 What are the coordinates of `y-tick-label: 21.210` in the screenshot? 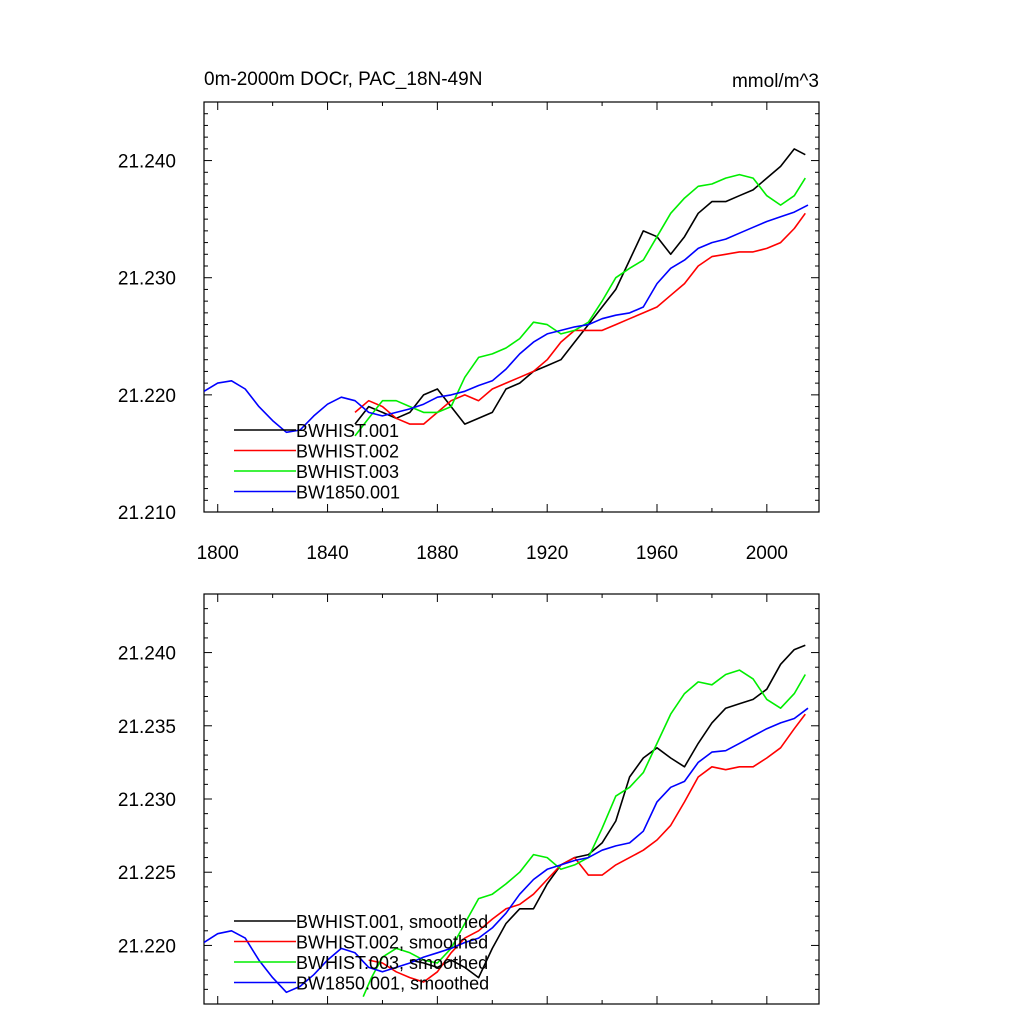 It's located at (147, 513).